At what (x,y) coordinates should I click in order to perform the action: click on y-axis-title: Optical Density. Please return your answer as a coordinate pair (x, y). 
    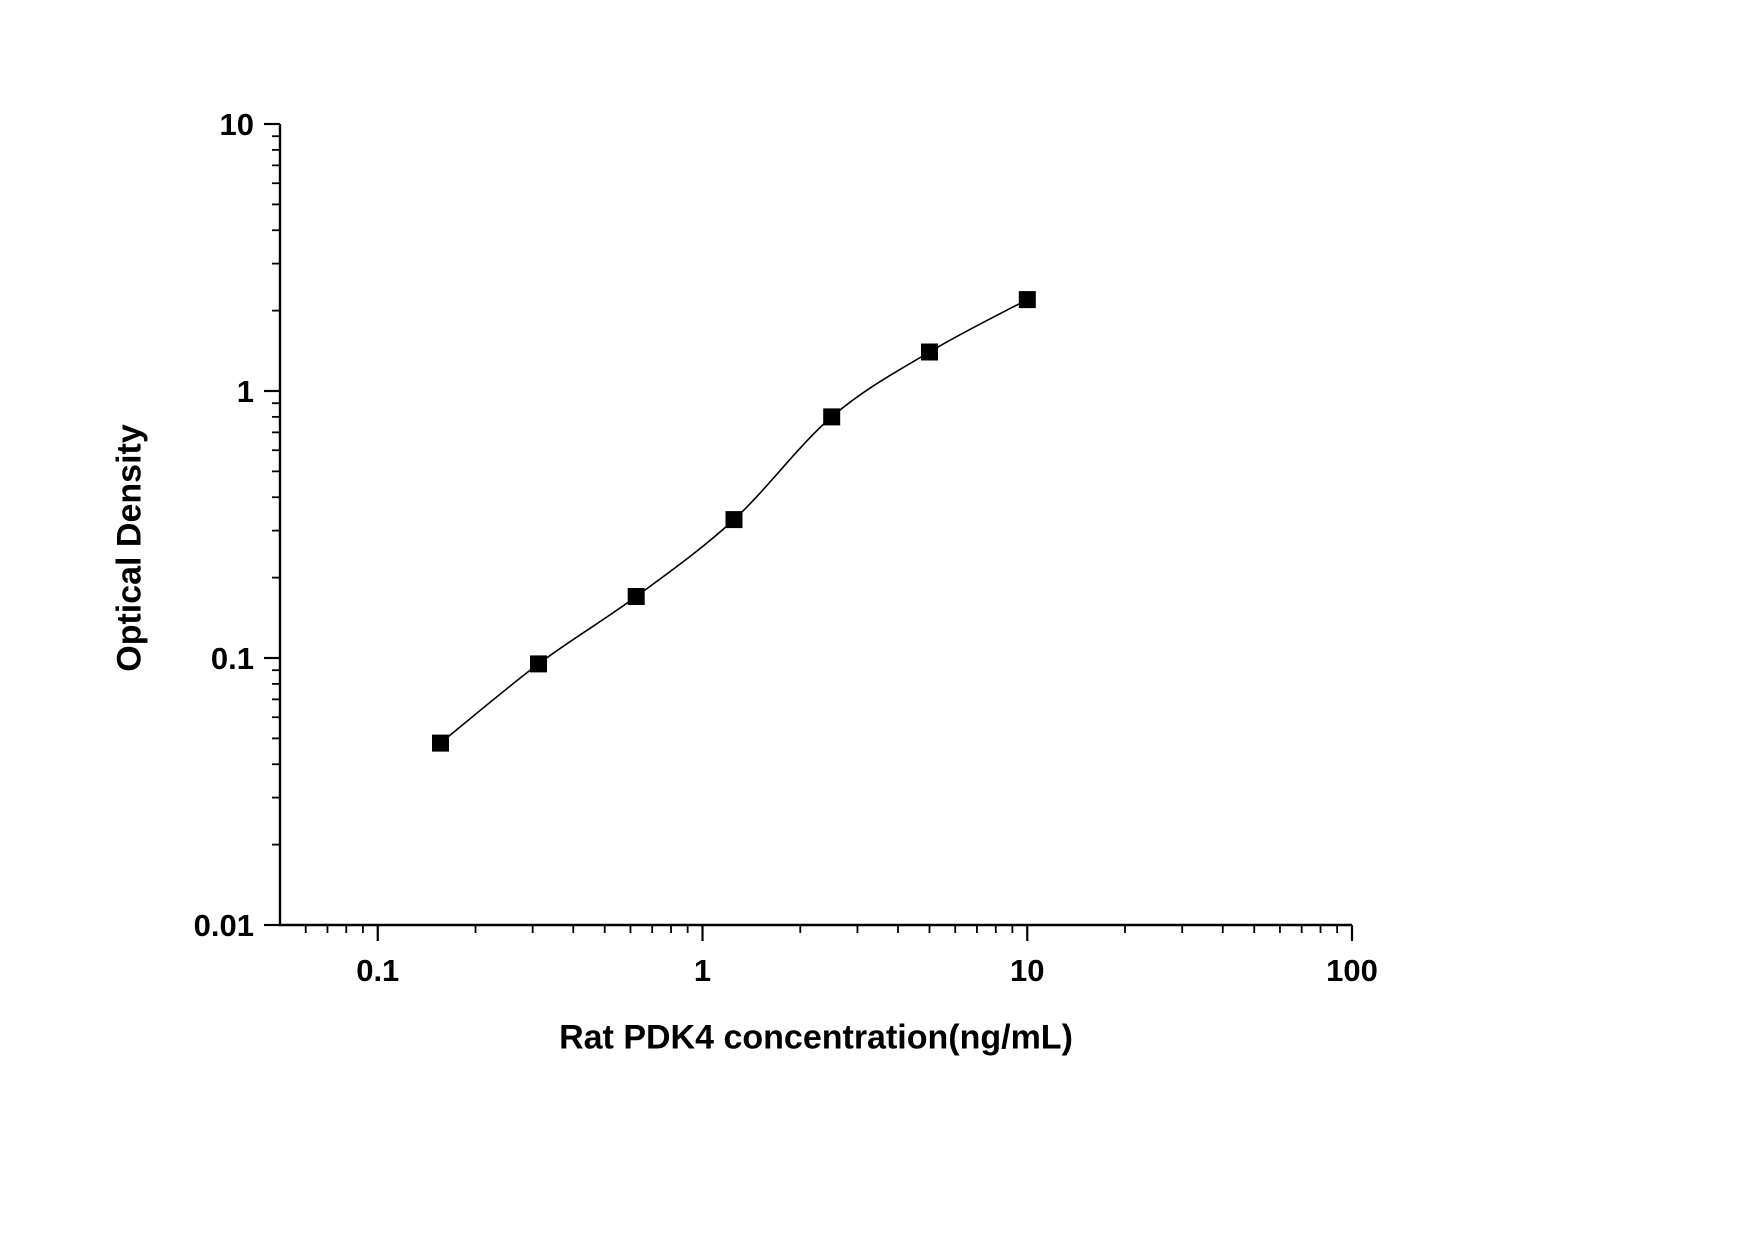
    Looking at the image, I should click on (129, 548).